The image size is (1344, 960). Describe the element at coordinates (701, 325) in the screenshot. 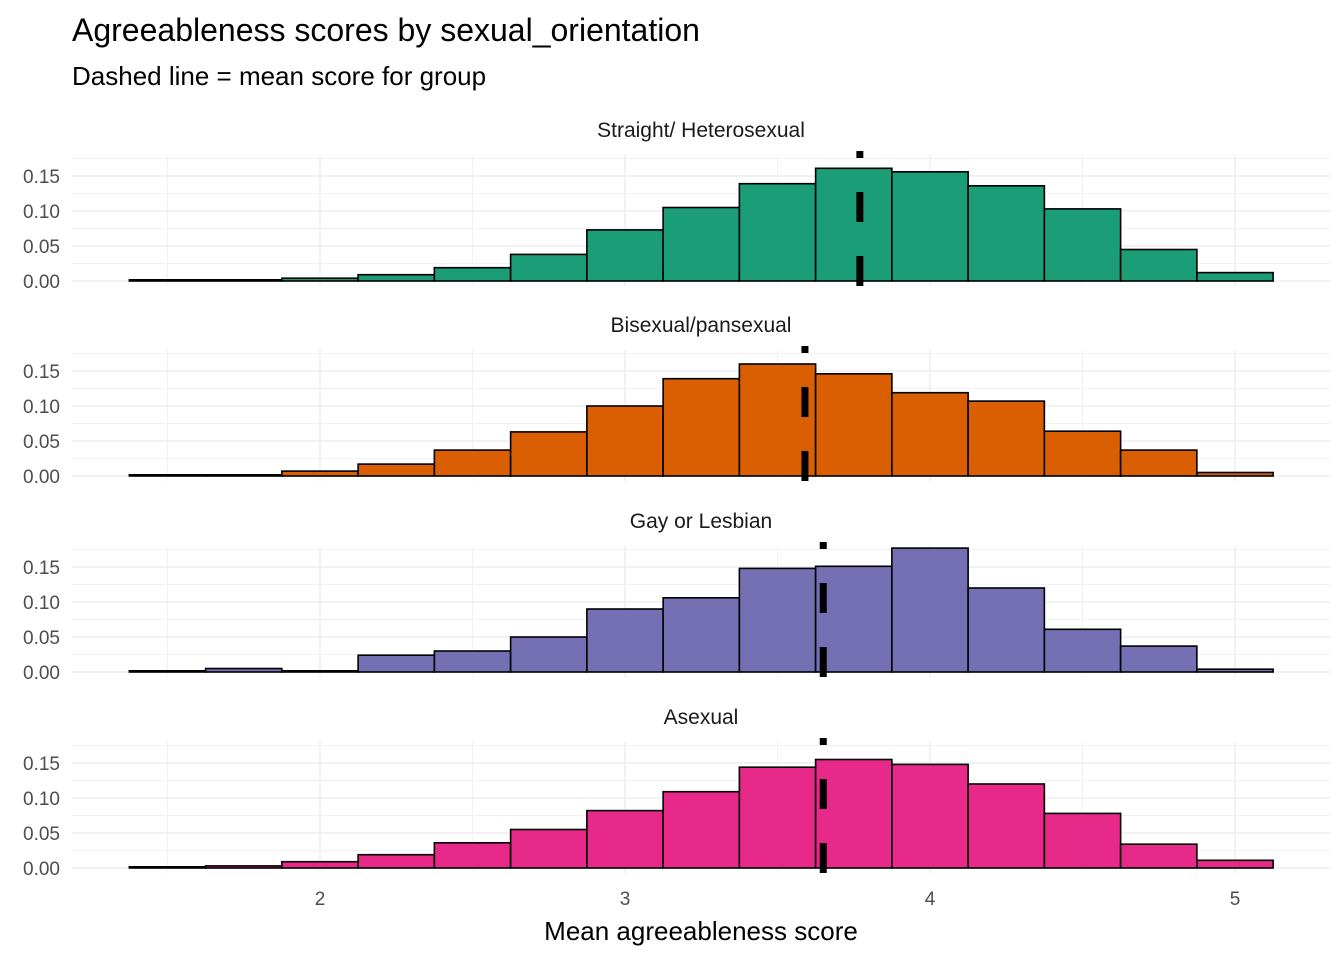

I see `facet-strip-label: Bisexual/pansexual` at that location.